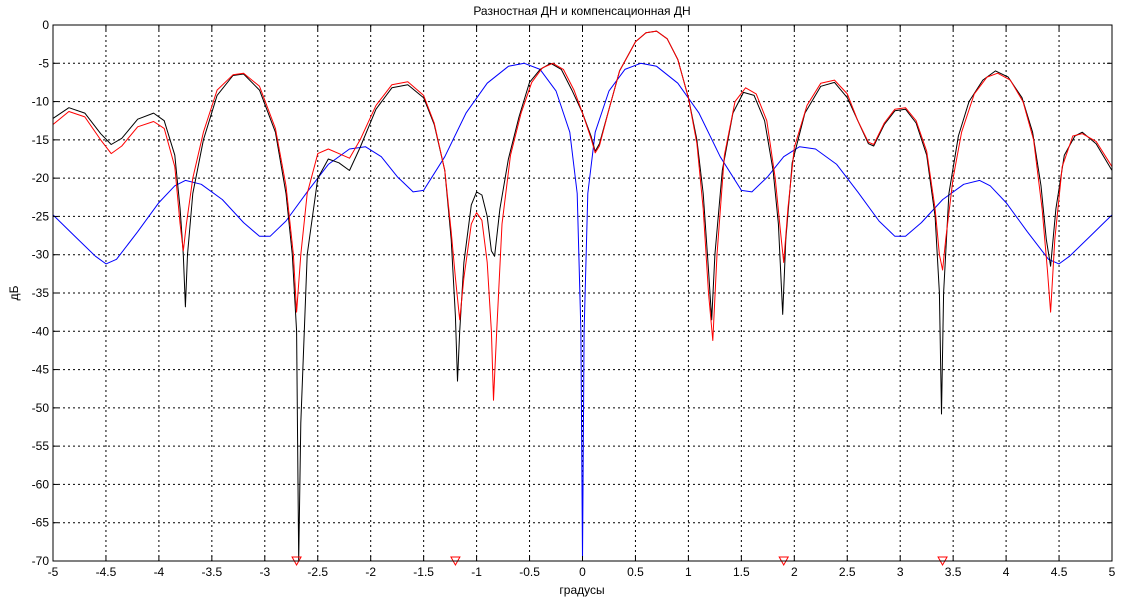  What do you see at coordinates (41, 484) in the screenshot?
I see `y-tick-label: -60` at bounding box center [41, 484].